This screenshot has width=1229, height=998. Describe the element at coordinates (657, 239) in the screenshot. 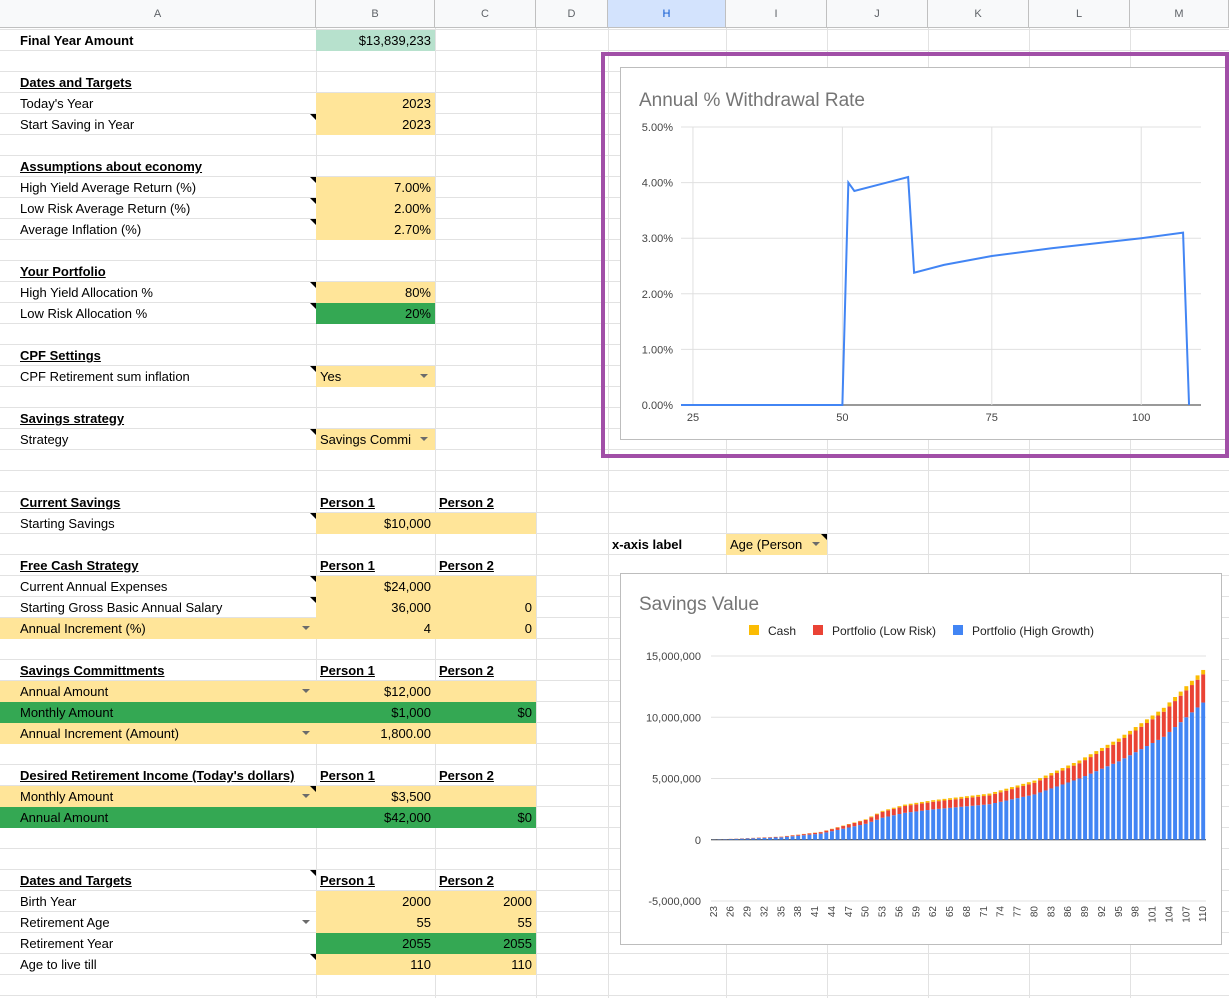

I see `y-tick-label: 3.00%` at that location.